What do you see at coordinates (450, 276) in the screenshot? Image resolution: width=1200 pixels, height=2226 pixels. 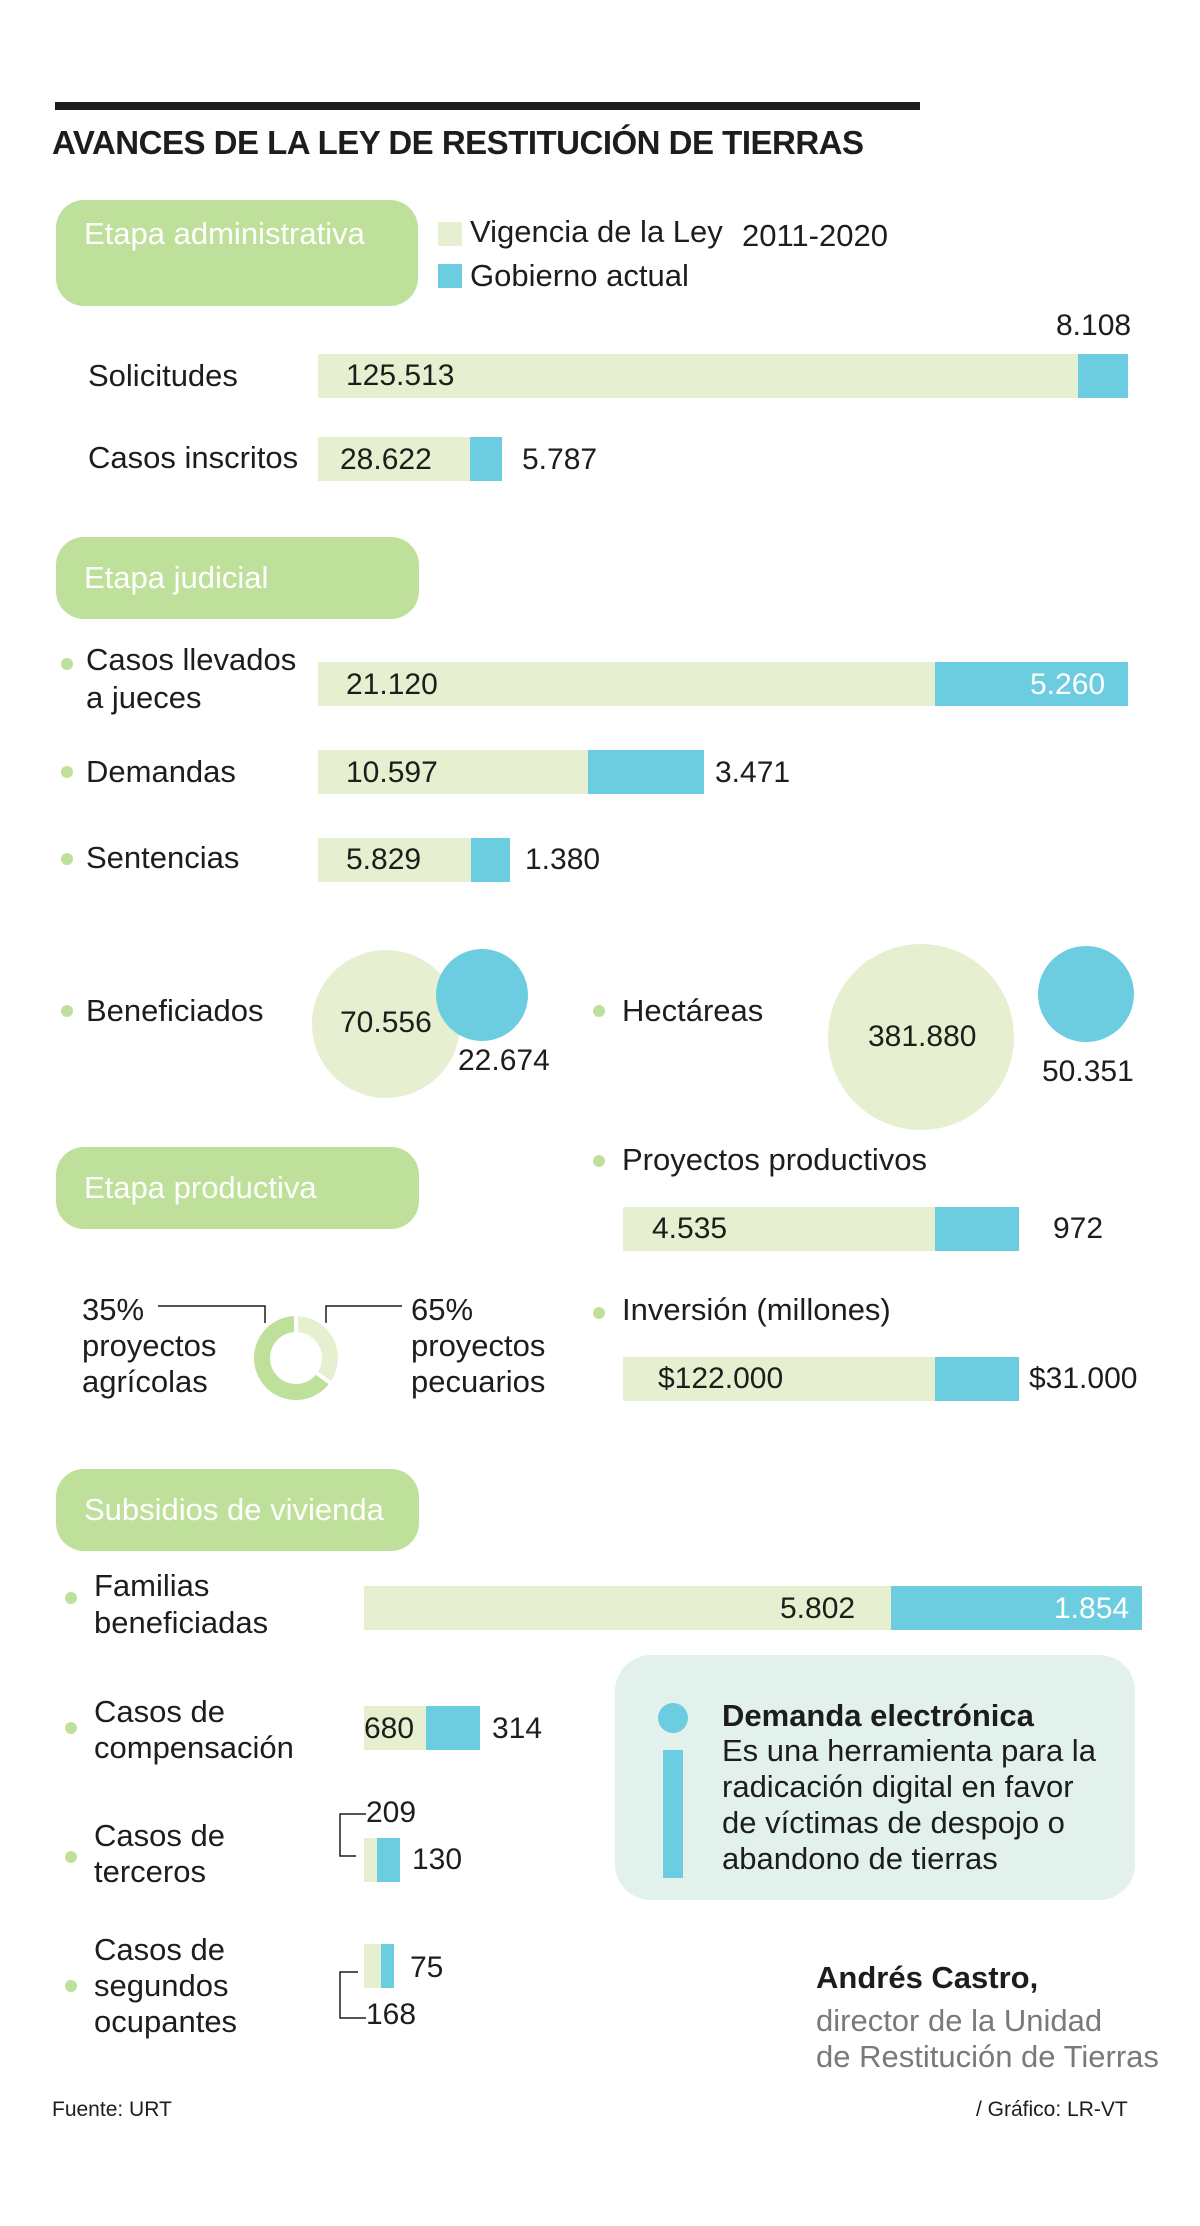 I see `legend-gobierno-swatch` at bounding box center [450, 276].